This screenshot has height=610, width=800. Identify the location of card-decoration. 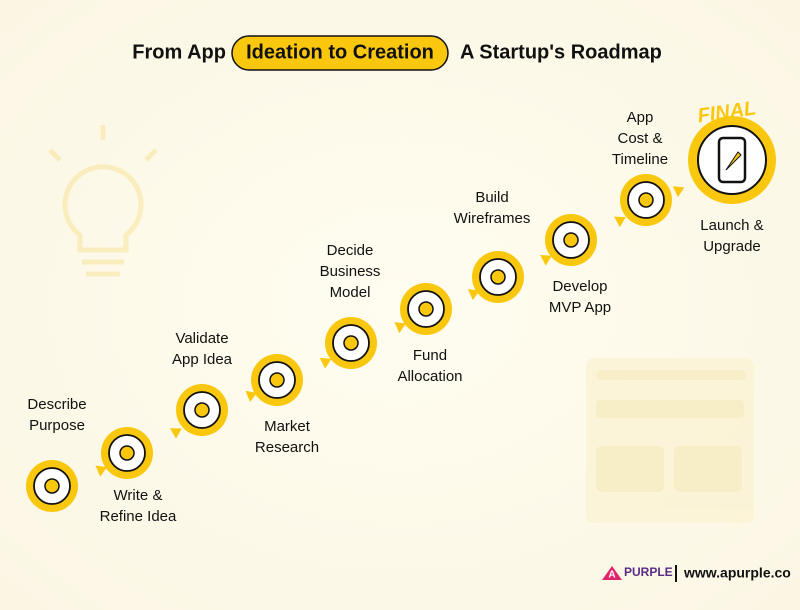
(670, 440).